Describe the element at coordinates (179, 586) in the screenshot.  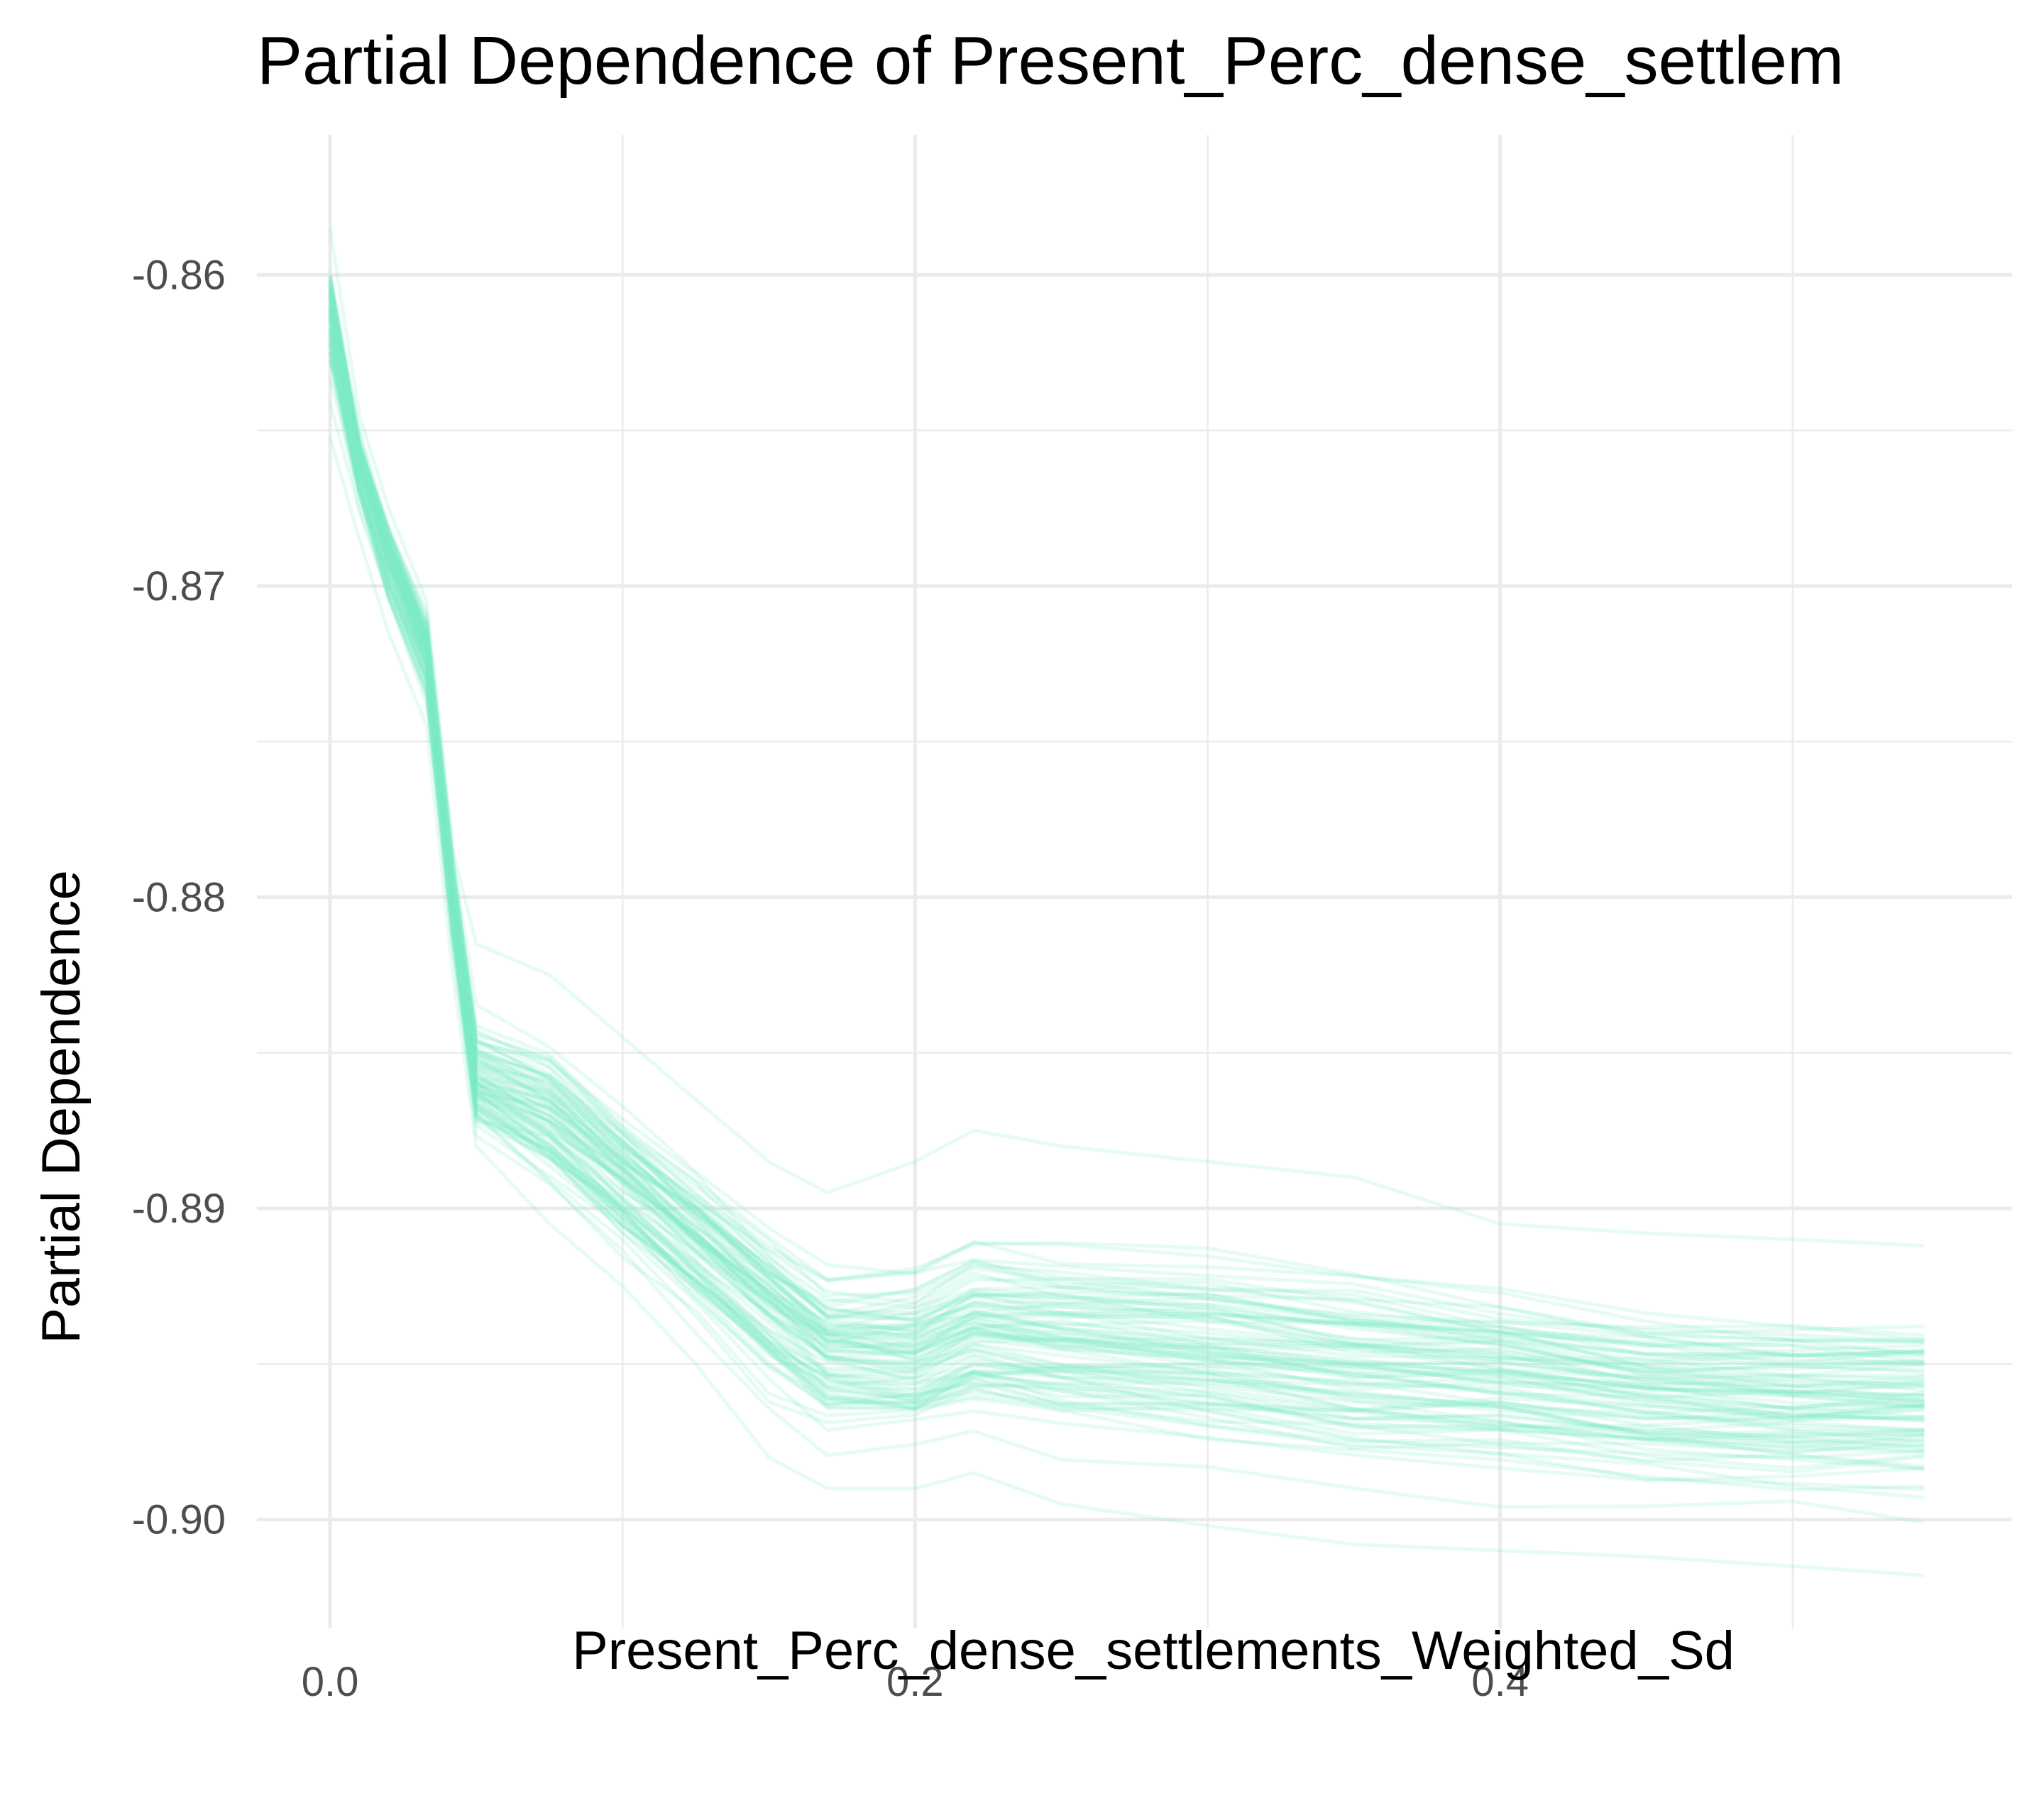
I see `y-tick-label-1: -0.87` at that location.